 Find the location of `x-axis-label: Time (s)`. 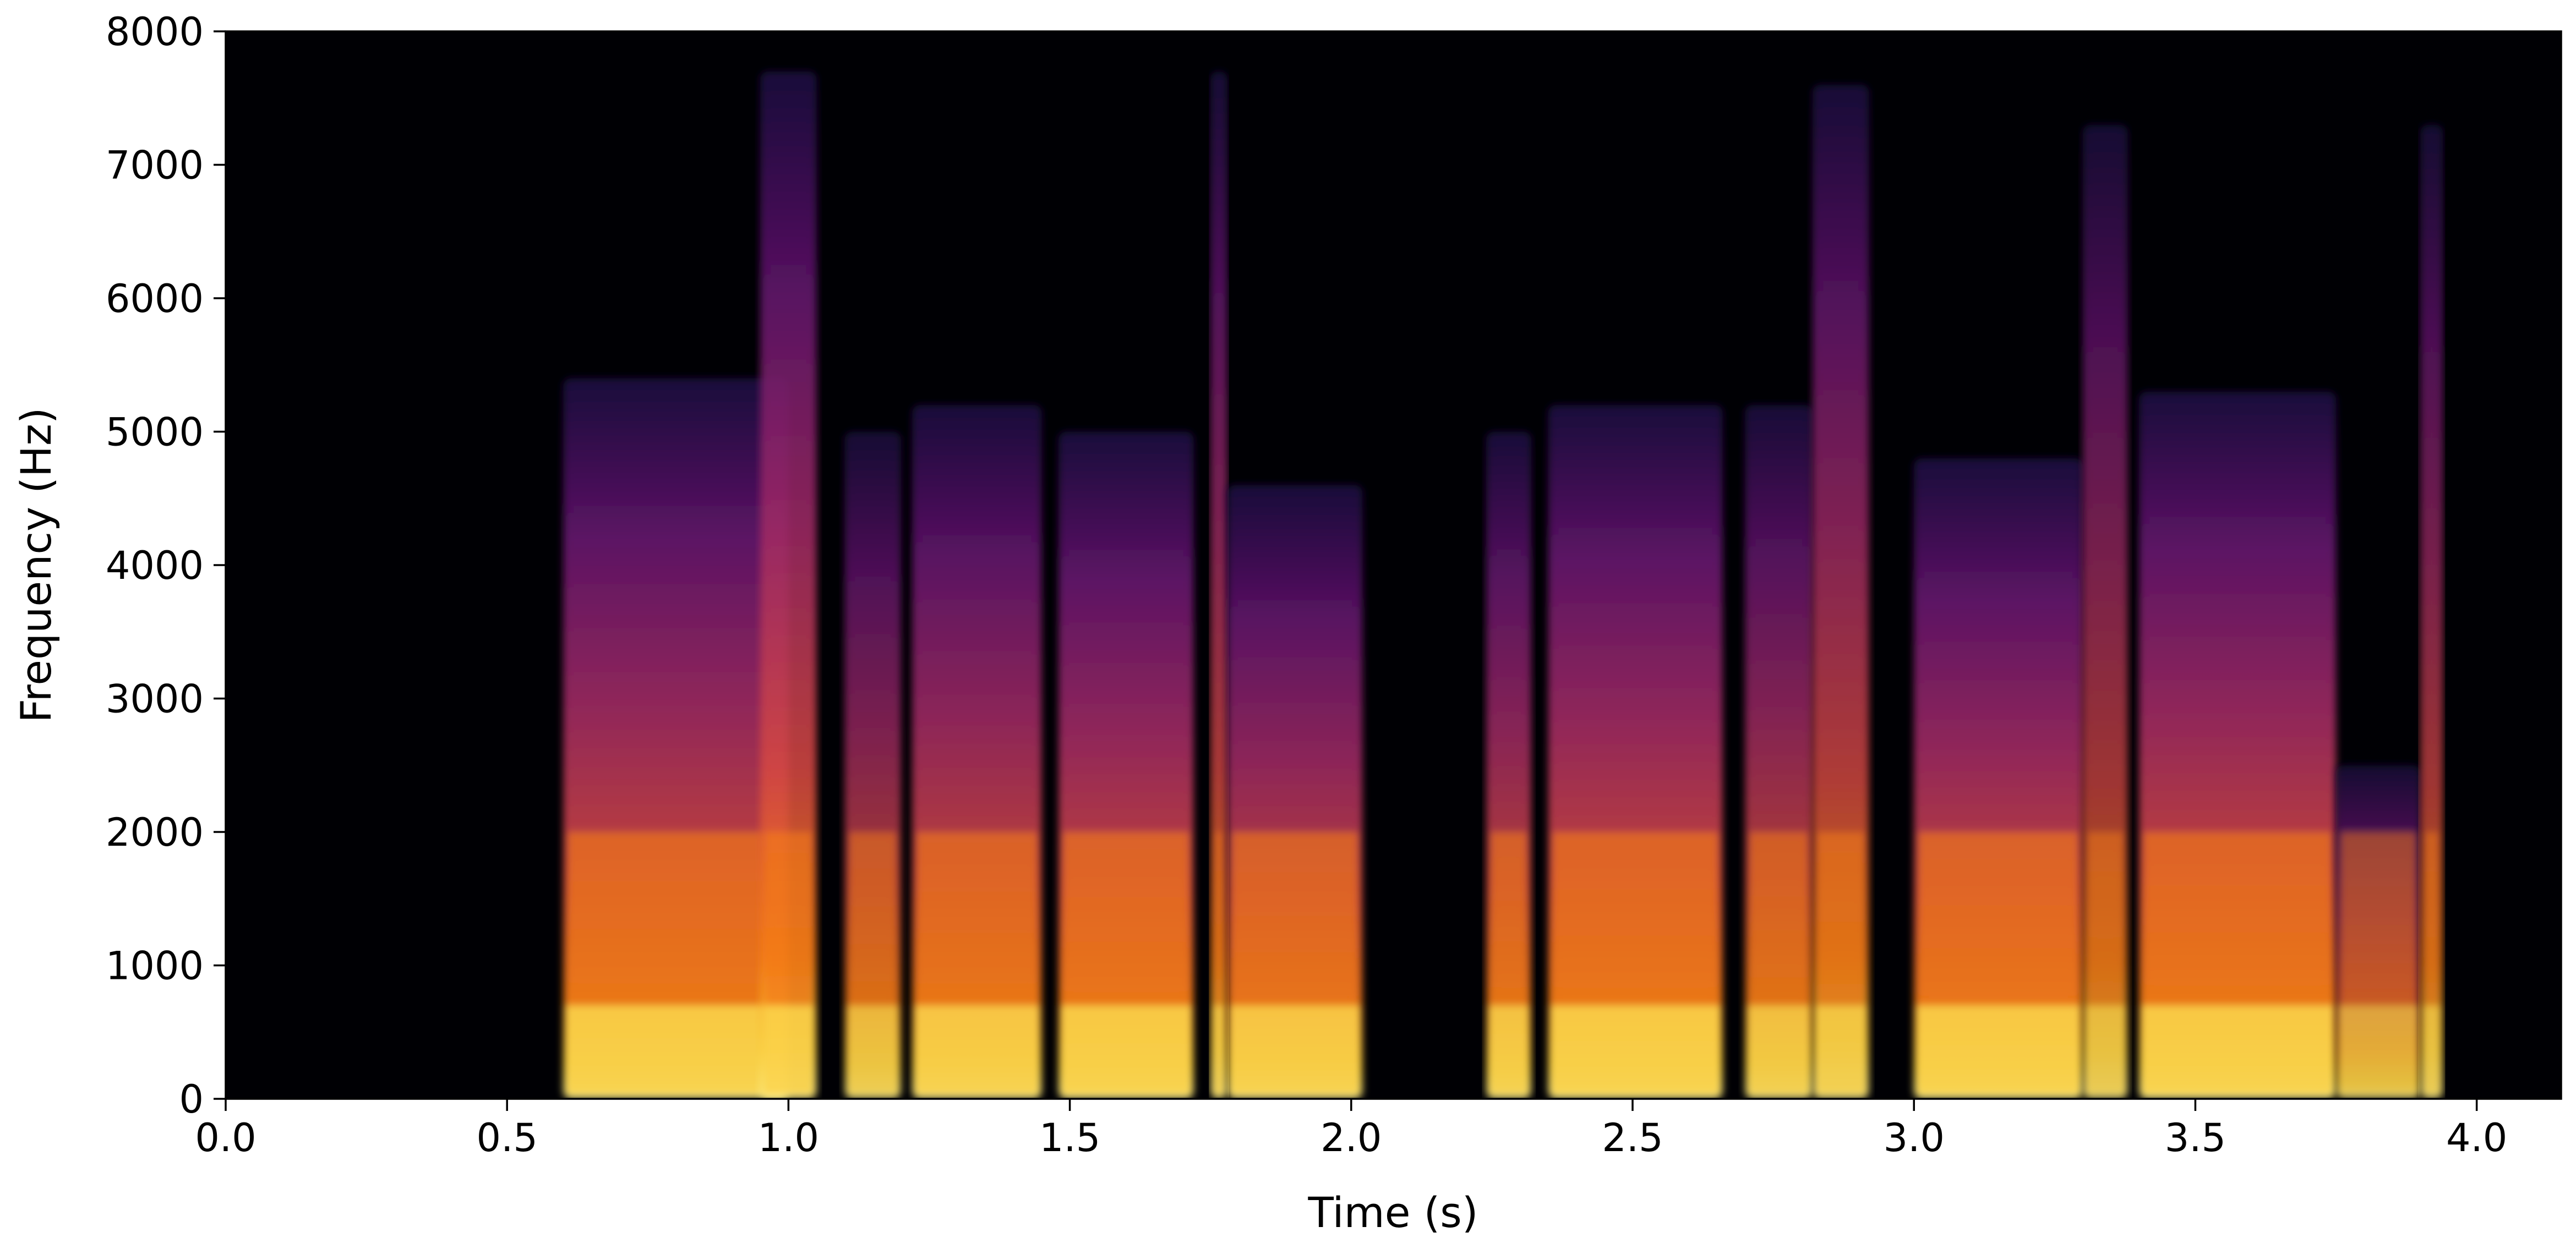

x-axis-label: Time (s) is located at coordinates (1392, 1212).